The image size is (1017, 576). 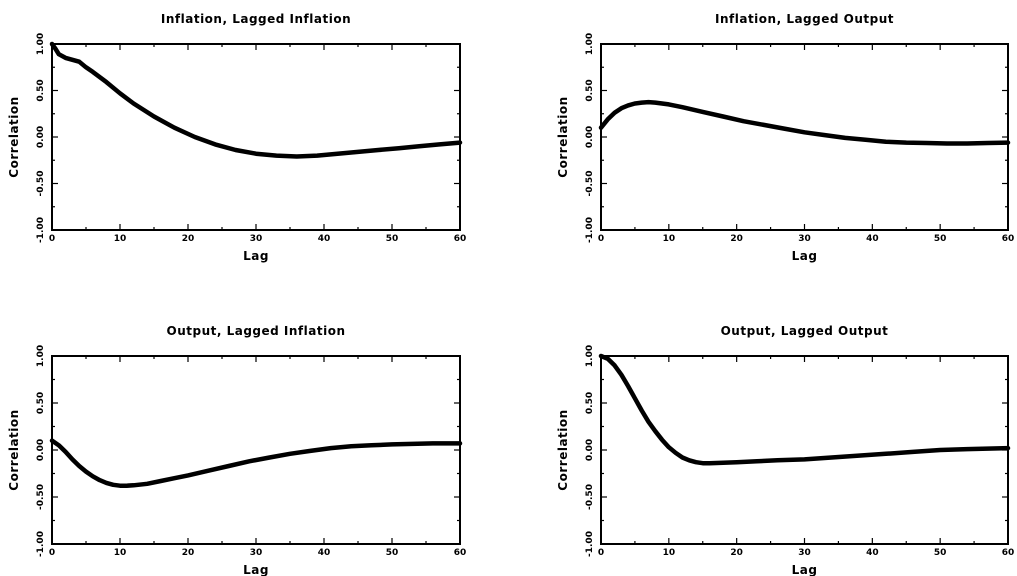 I want to click on chart-title: Inflation, Lagged Output, so click(x=804, y=19).